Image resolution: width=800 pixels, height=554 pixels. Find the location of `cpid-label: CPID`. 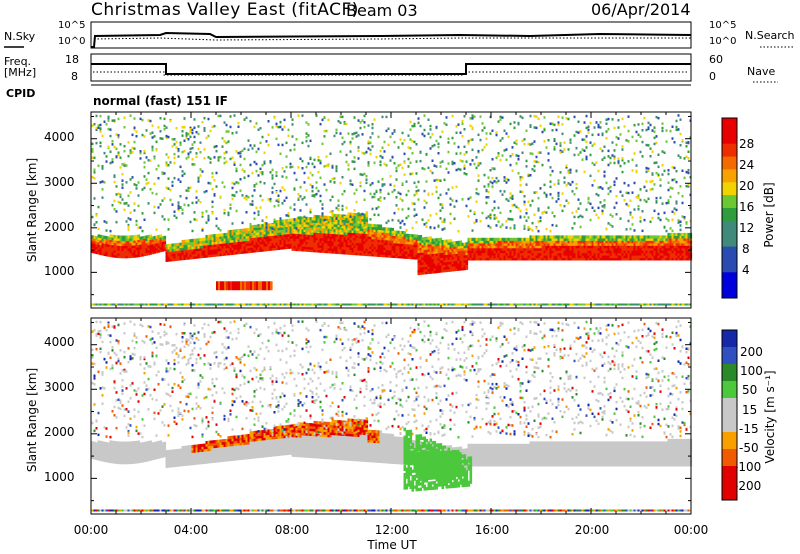

cpid-label: CPID is located at coordinates (21, 93).